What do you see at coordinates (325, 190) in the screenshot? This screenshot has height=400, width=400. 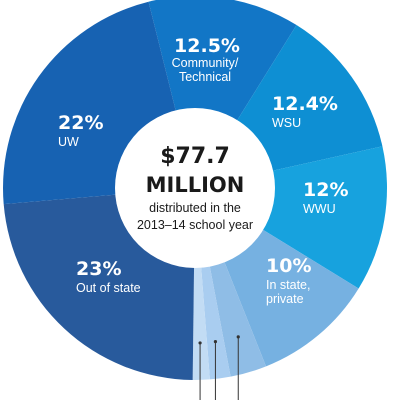 I see `slice-pct-label-2: 12%` at bounding box center [325, 190].